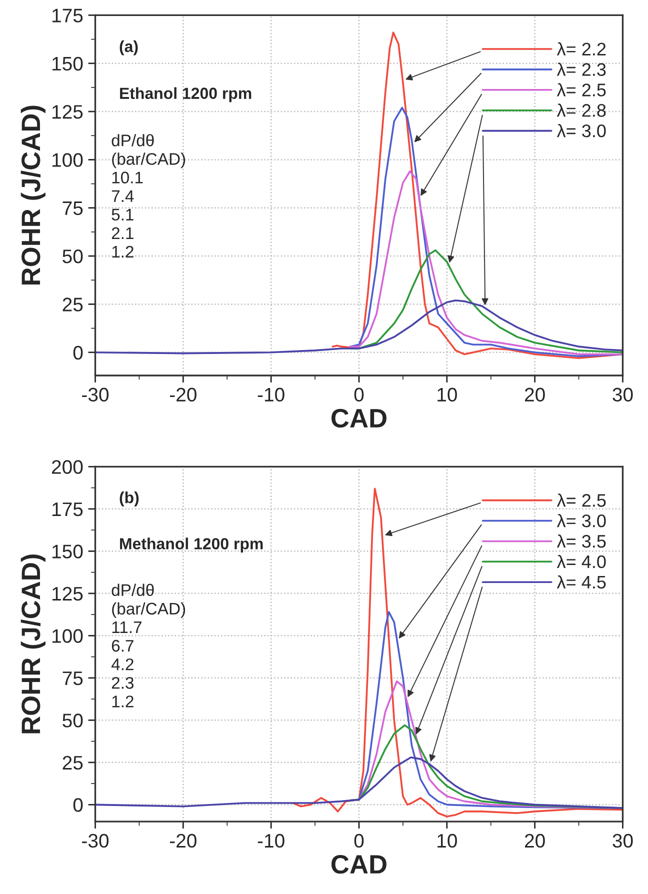 The height and width of the screenshot is (894, 648). What do you see at coordinates (581, 49) in the screenshot?
I see `legend-label: λ= 2.2` at bounding box center [581, 49].